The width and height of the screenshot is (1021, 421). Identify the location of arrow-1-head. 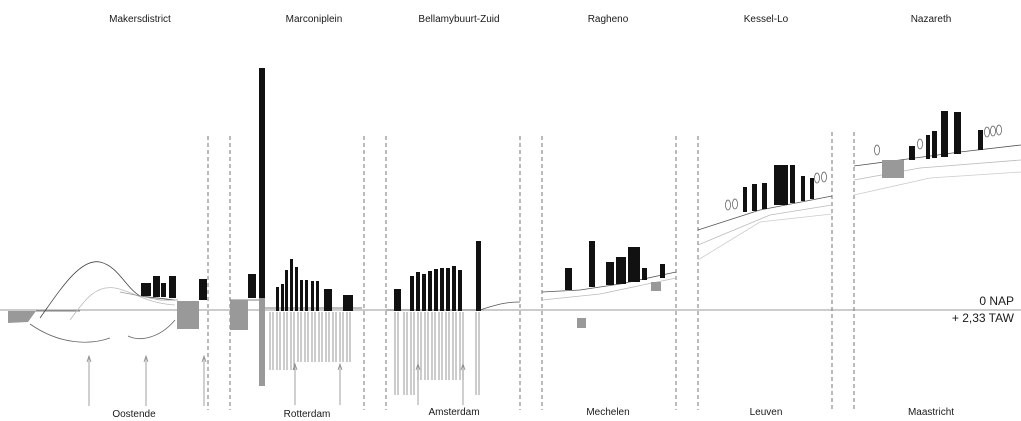
(89, 358).